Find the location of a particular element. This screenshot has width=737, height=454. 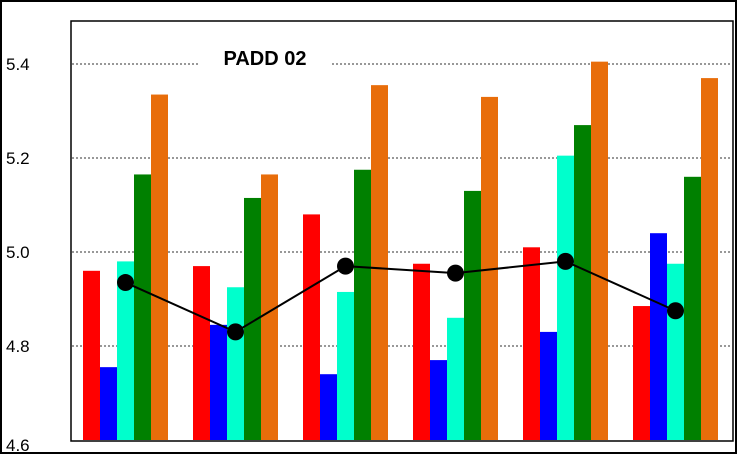

line-path is located at coordinates (400, 297).